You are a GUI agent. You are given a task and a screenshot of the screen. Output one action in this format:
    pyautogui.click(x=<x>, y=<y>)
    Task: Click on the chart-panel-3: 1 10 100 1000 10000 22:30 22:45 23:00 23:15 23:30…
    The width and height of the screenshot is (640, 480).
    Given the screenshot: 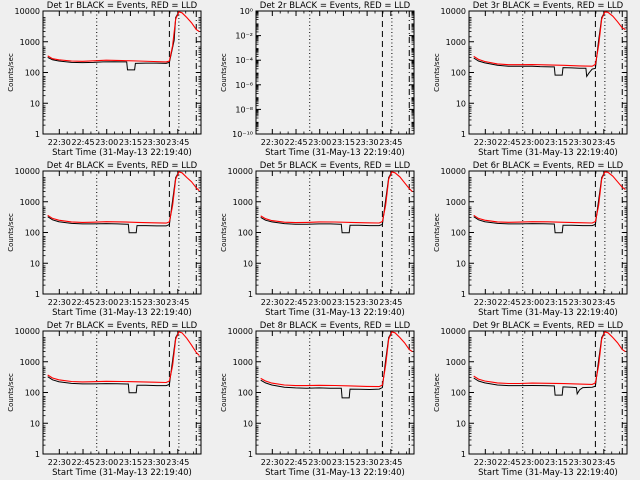 What is the action you would take?
    pyautogui.click(x=530, y=79)
    